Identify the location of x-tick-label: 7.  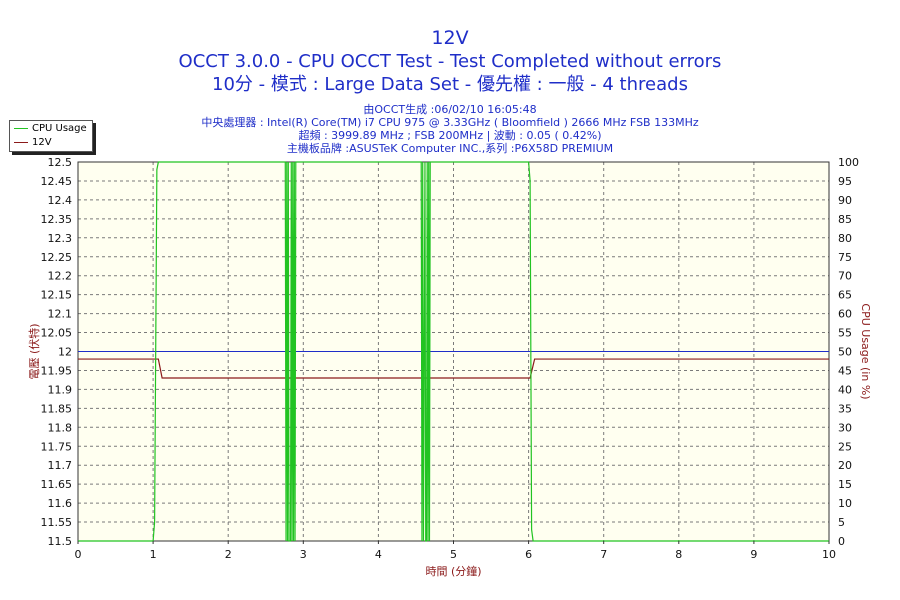
(603, 554).